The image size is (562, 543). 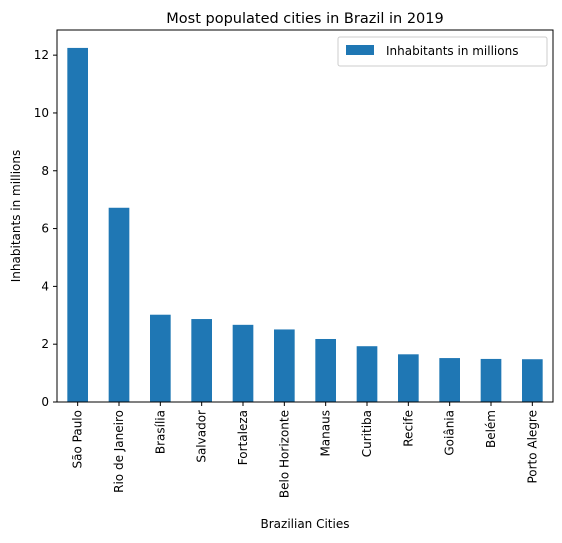 I want to click on x-tick-label-salvador: Salvador, so click(x=202, y=436).